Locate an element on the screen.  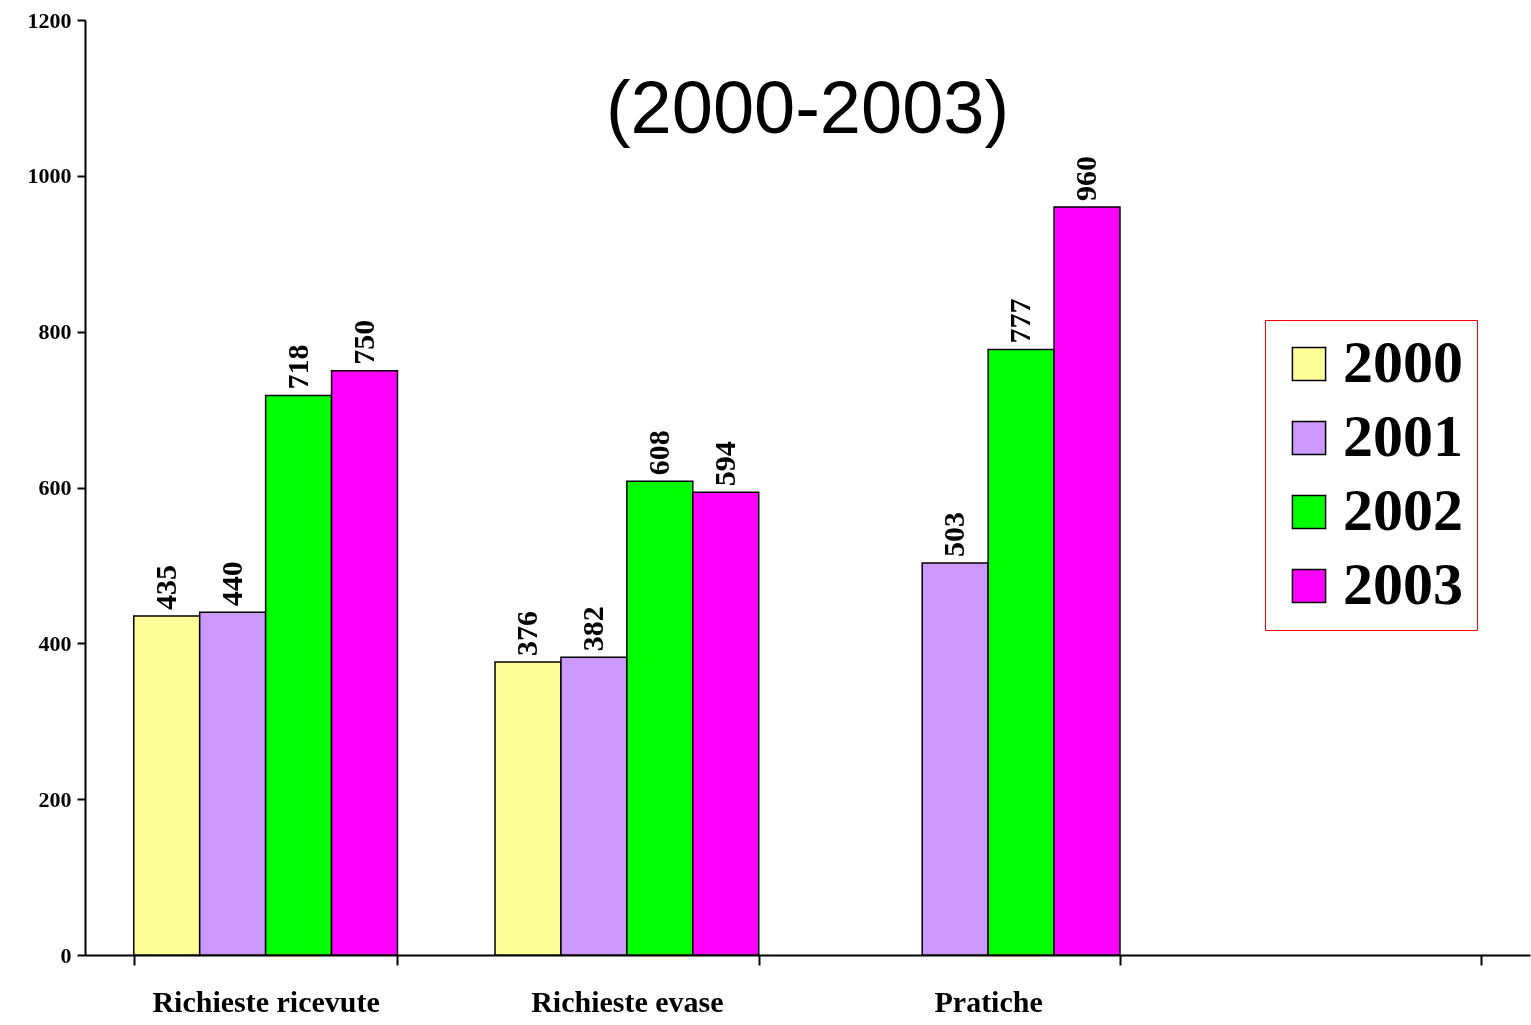
data-label: 718 is located at coordinates (297, 367).